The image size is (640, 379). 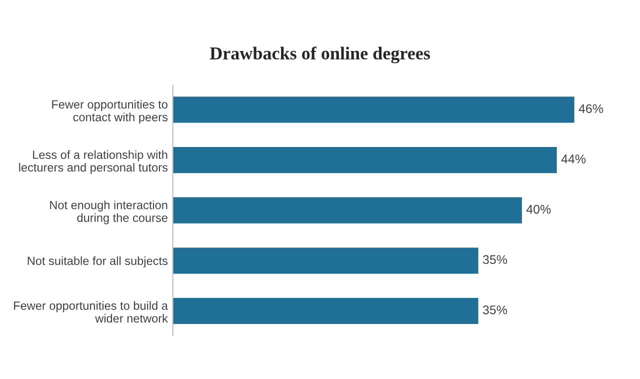 What do you see at coordinates (109, 212) in the screenshot?
I see `y-tick-label: Not enough interaction during the course` at bounding box center [109, 212].